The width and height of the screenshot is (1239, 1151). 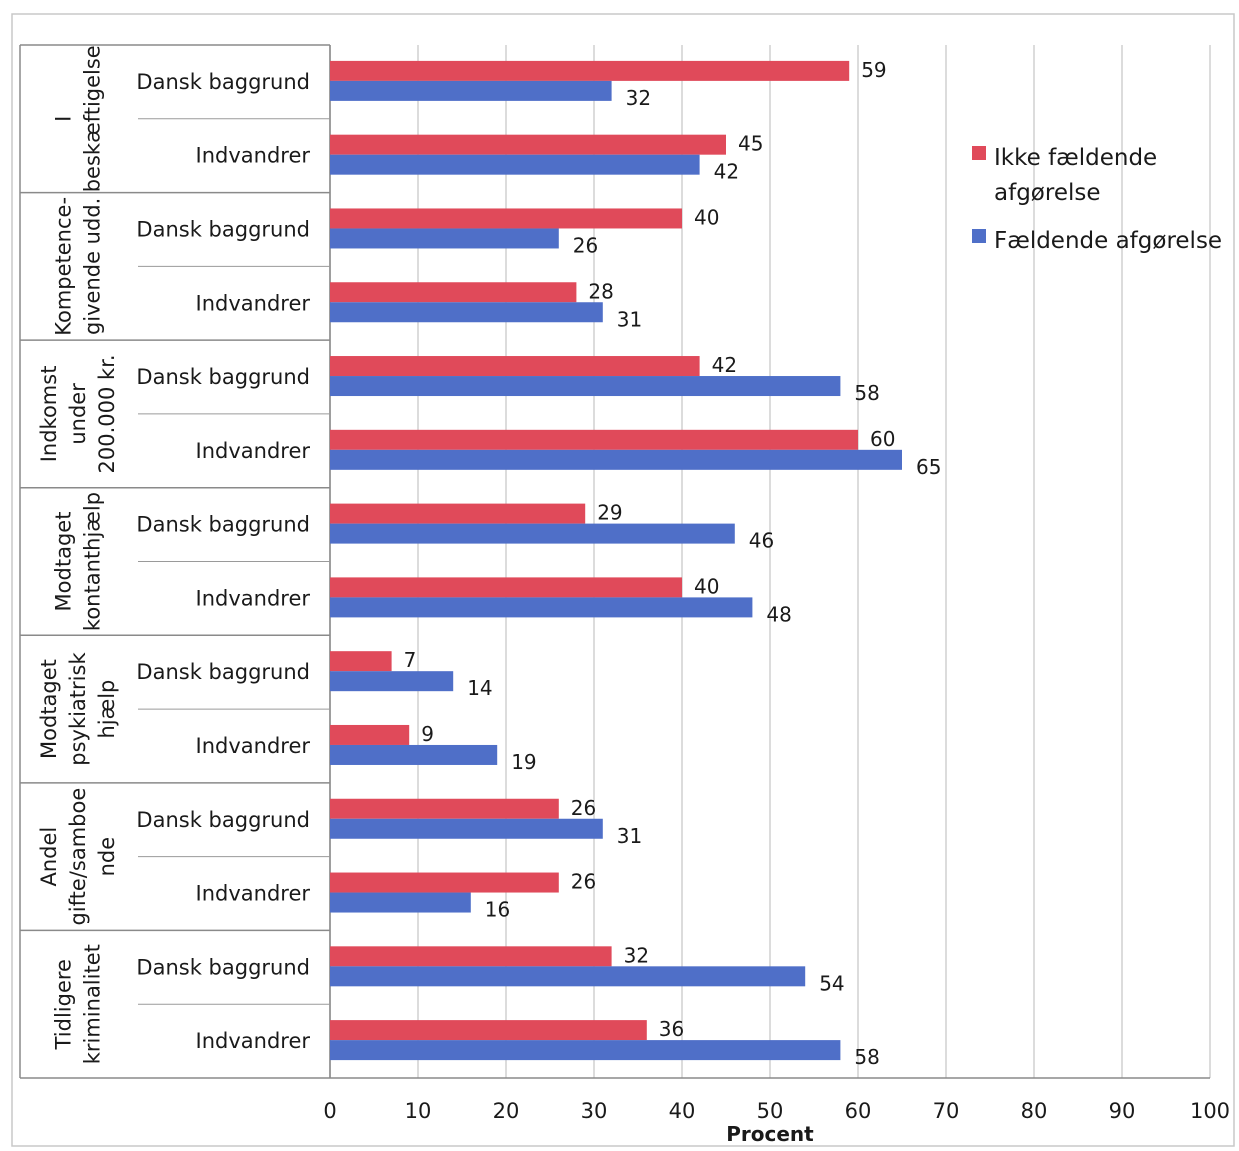 I want to click on legend: Ikke fældende afgørelse Fældende afgørelse, so click(x=1097, y=199).